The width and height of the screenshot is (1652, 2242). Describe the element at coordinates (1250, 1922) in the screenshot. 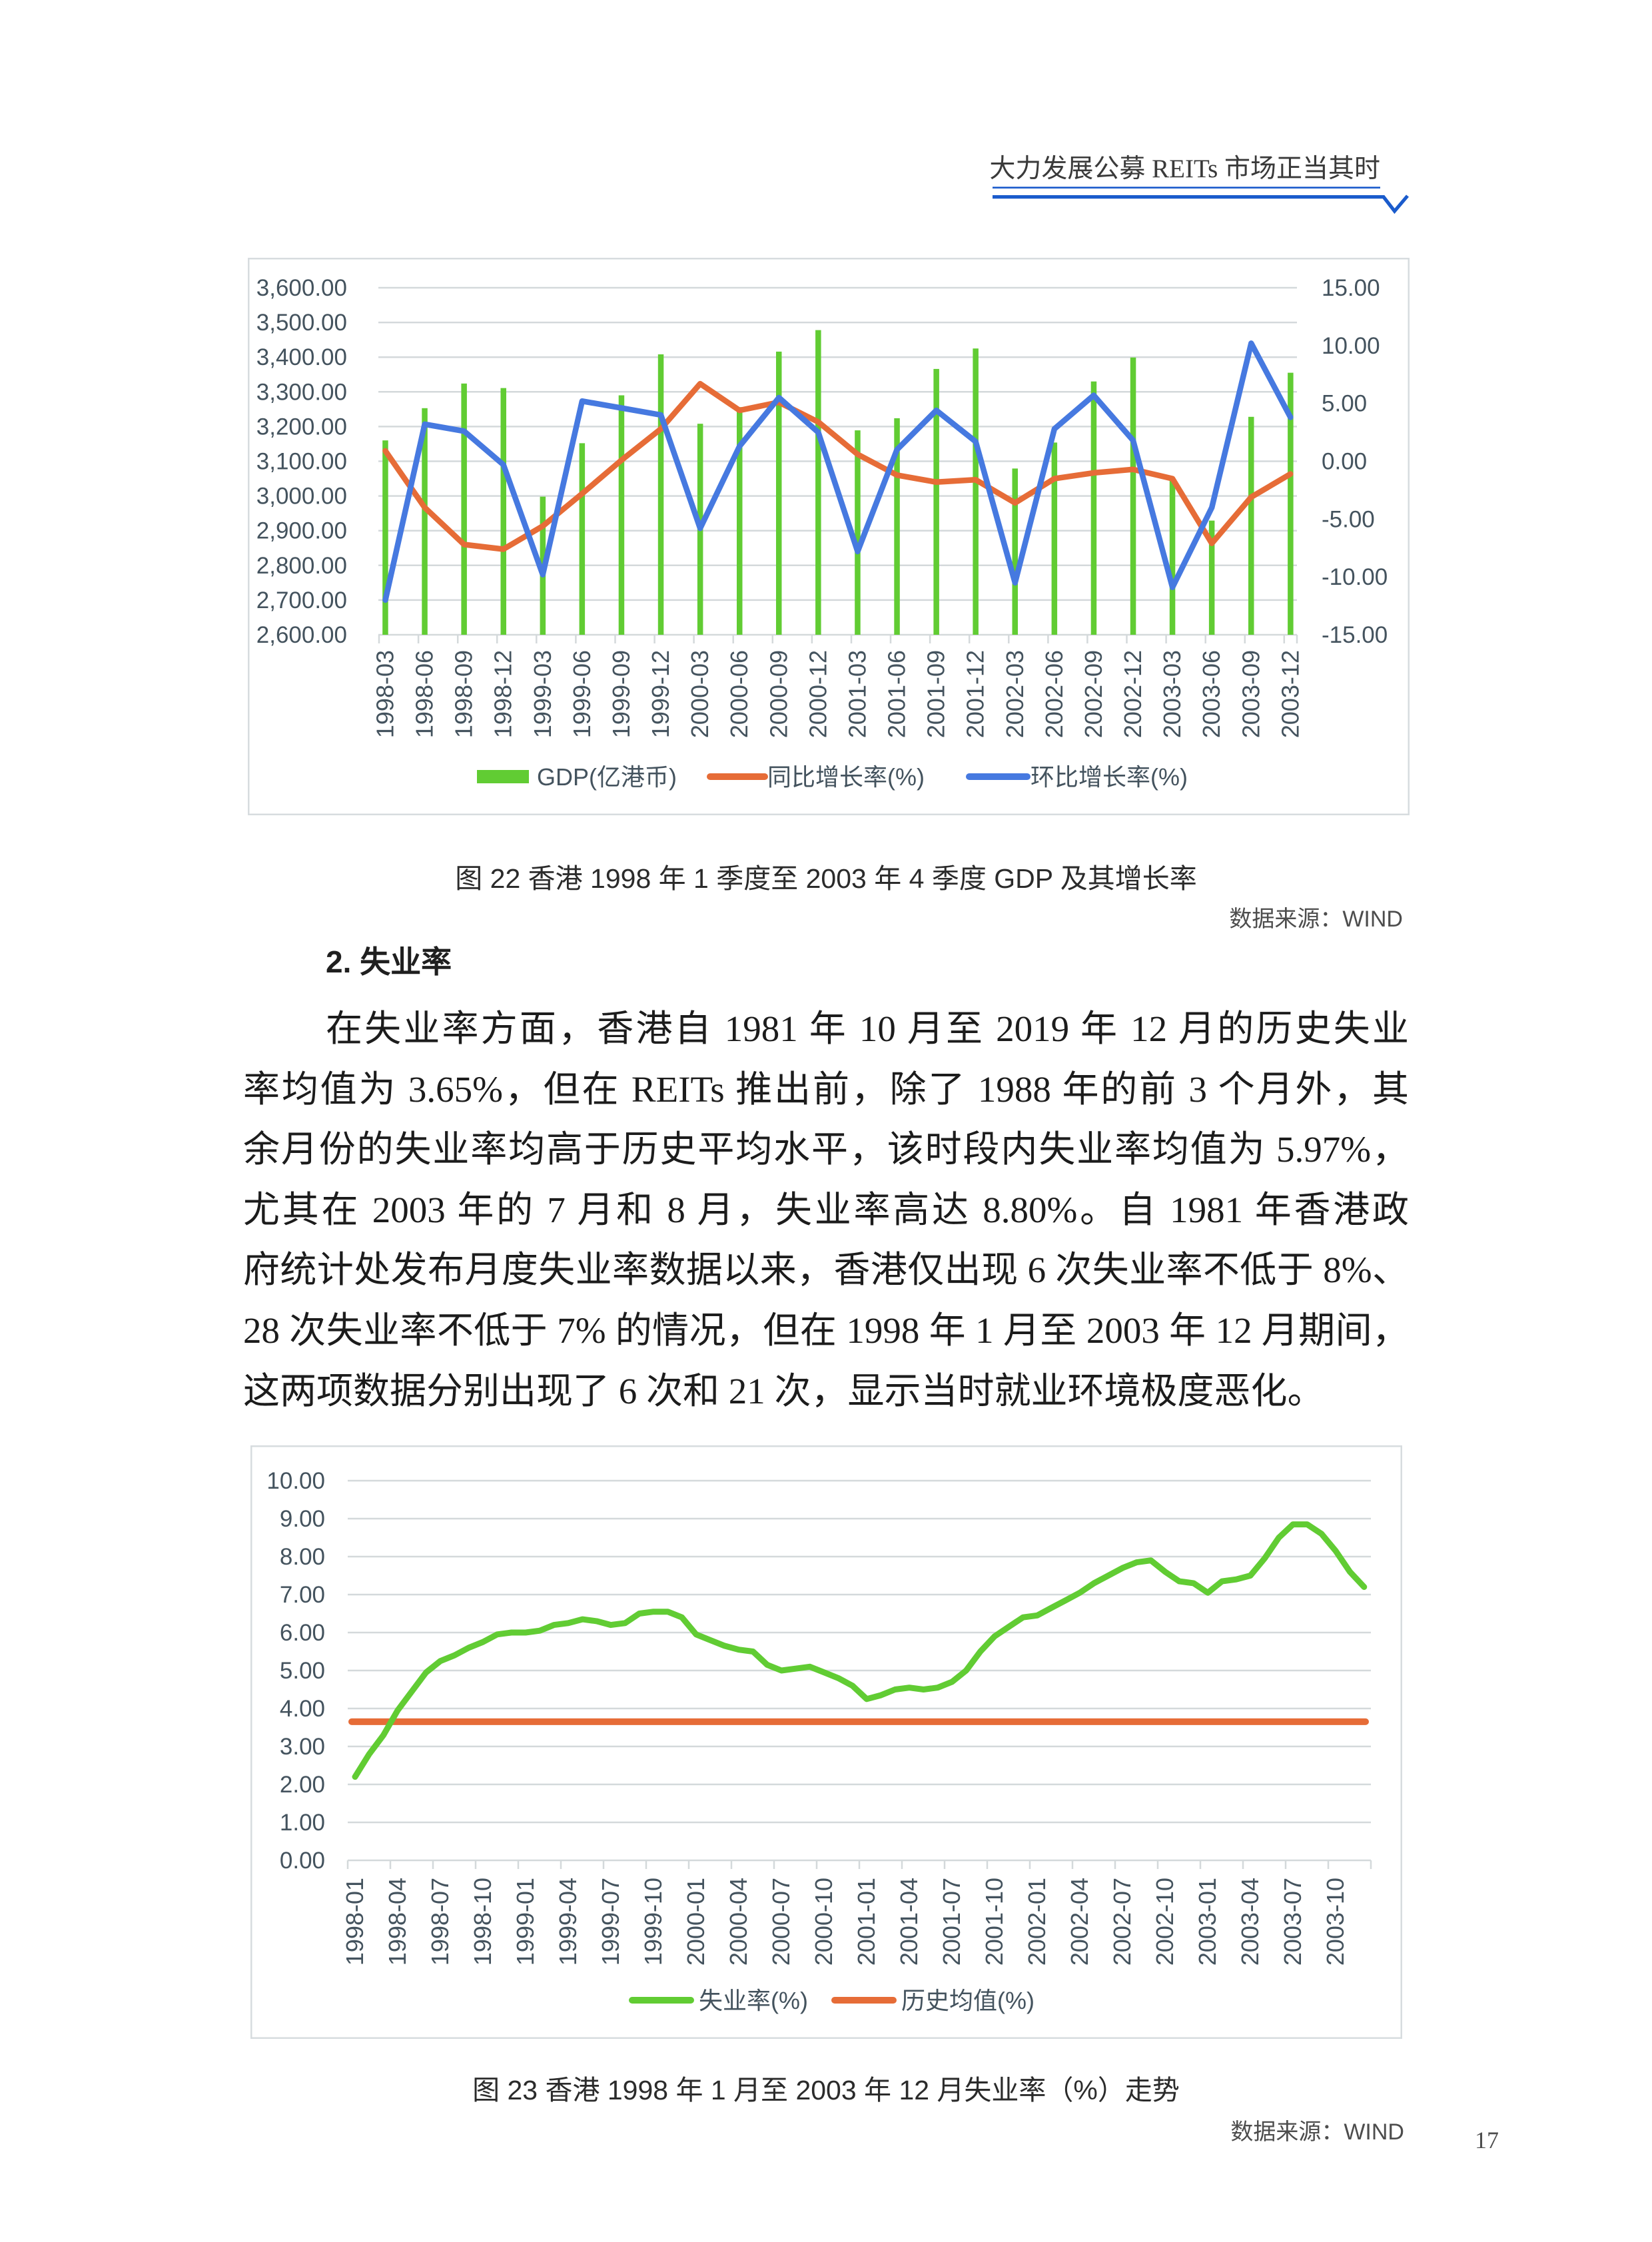

I see `svg-text: 2003-04` at that location.